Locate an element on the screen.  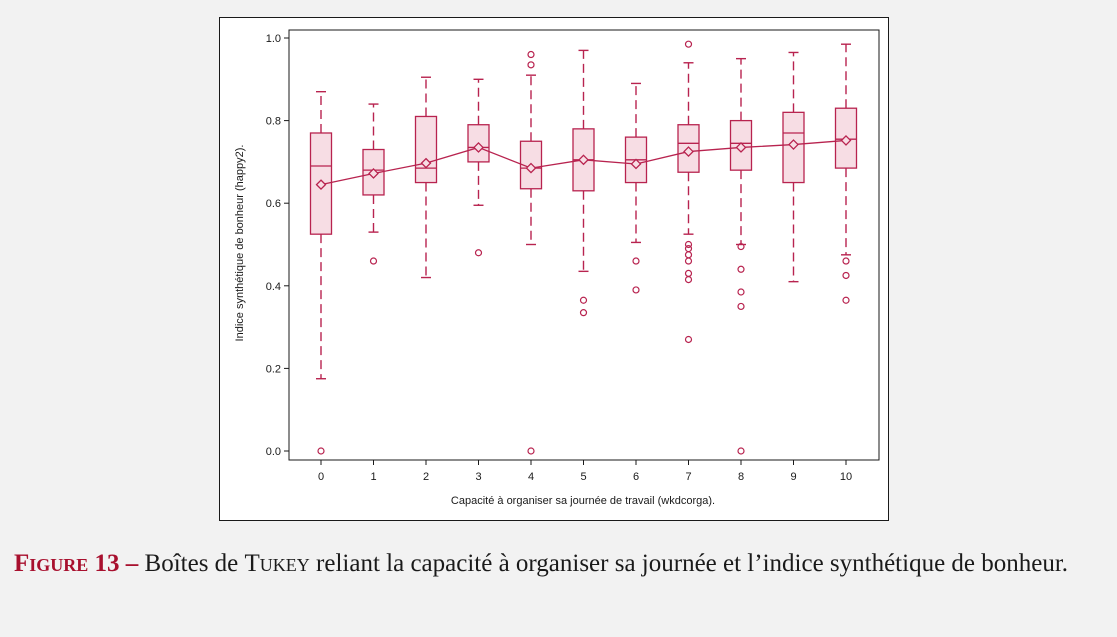
caption-name: Tukey is located at coordinates (277, 563).